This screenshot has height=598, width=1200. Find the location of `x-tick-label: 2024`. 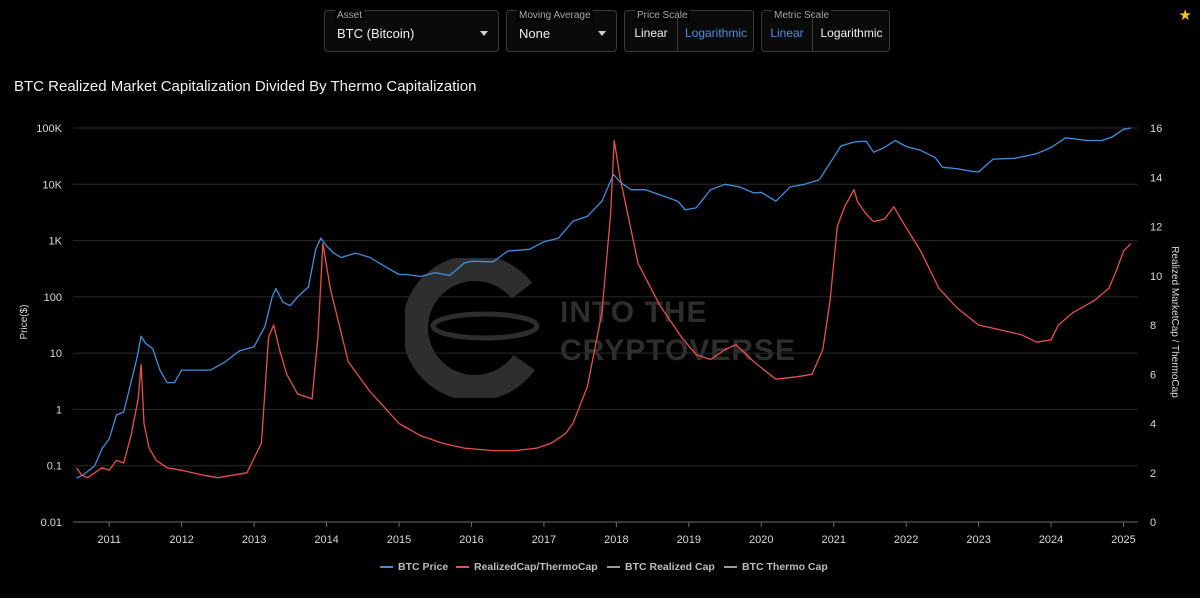

x-tick-label: 2024 is located at coordinates (1051, 540).